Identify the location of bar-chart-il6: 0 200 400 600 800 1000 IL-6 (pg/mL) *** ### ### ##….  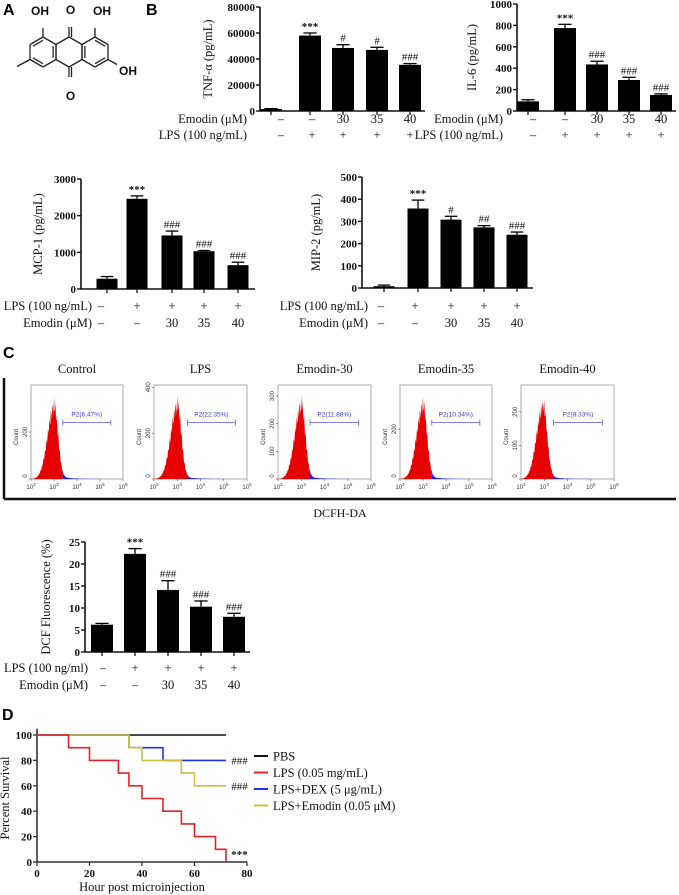
(545, 71).